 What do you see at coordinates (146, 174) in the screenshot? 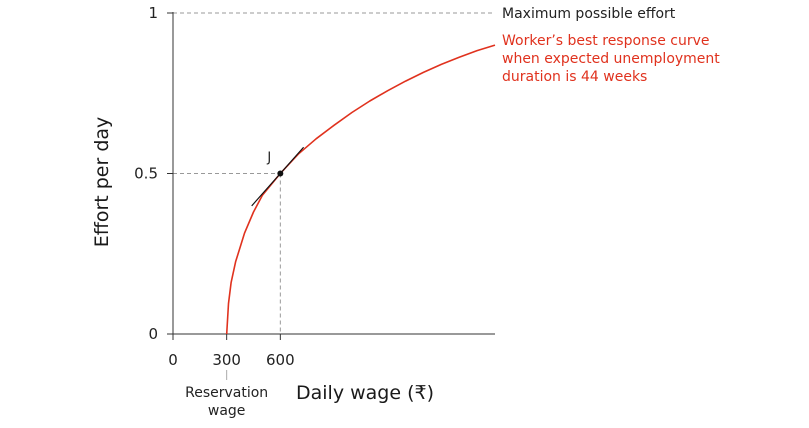
I see `y-tick-label-1: 0.5` at bounding box center [146, 174].